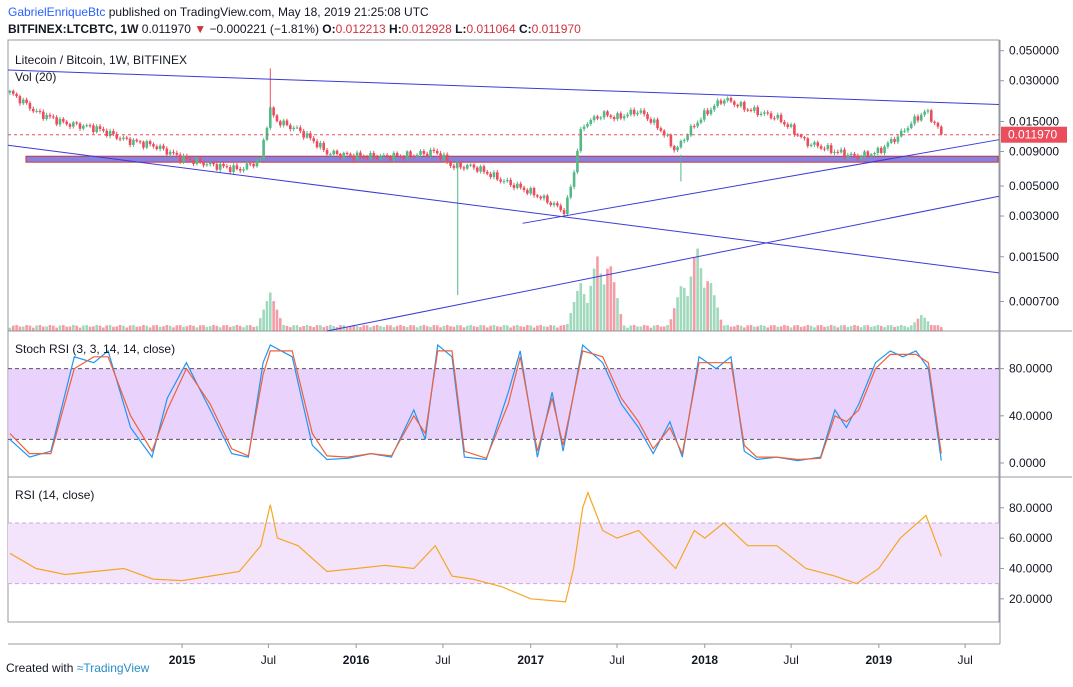 This screenshot has width=1073, height=687. What do you see at coordinates (101, 60) in the screenshot?
I see `price-pane-title: Litecoin / Bitcoin, 1W, BITFINEX` at bounding box center [101, 60].